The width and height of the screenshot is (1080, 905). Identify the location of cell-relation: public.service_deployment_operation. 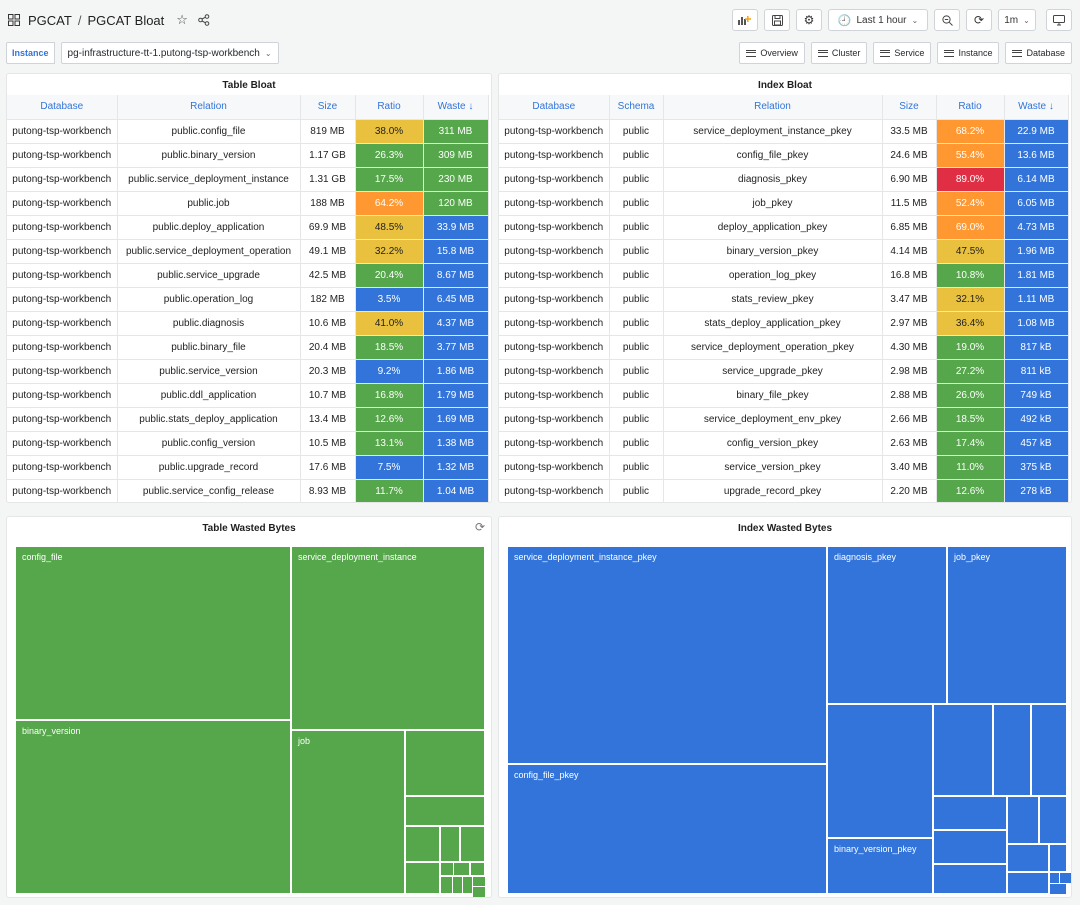
(209, 251).